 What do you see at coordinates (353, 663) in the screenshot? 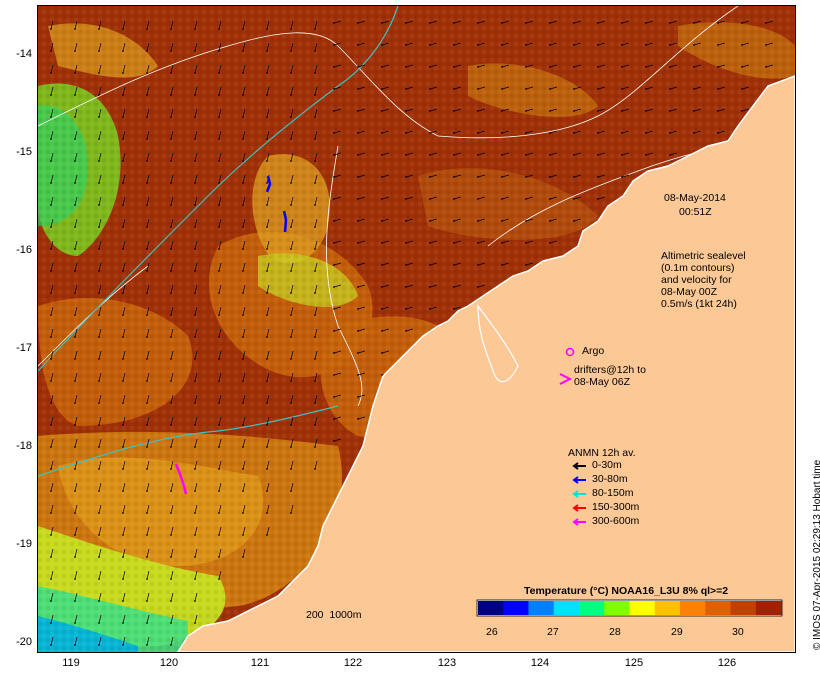
I see `x-tick-label: 122` at bounding box center [353, 663].